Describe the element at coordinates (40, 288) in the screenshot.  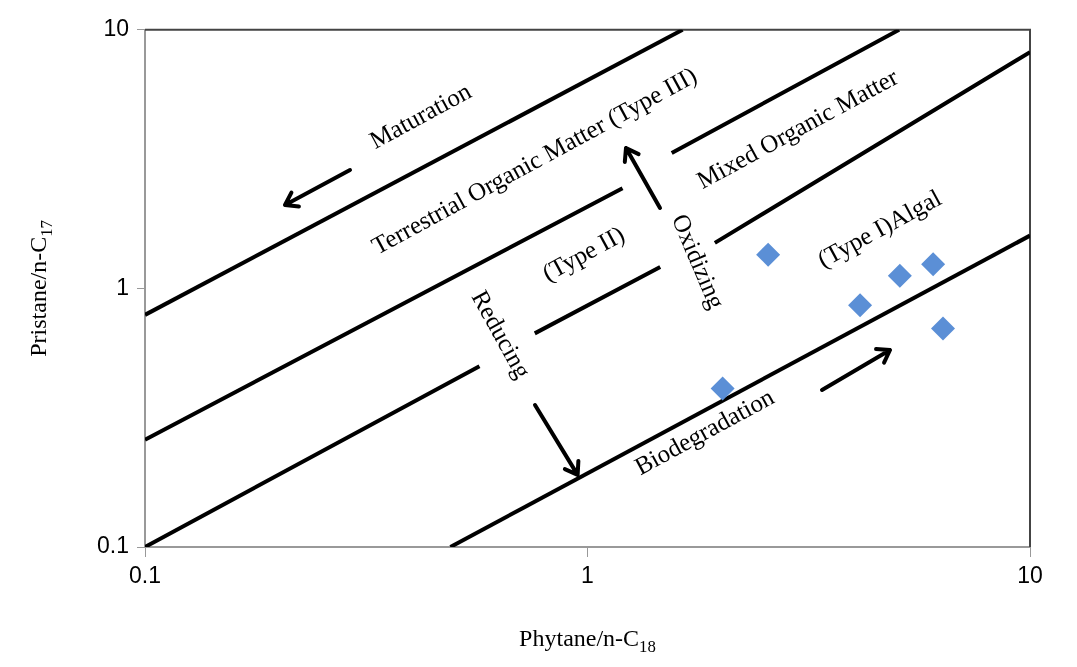
I see `y-axis-title: Pristane/n-C17` at that location.